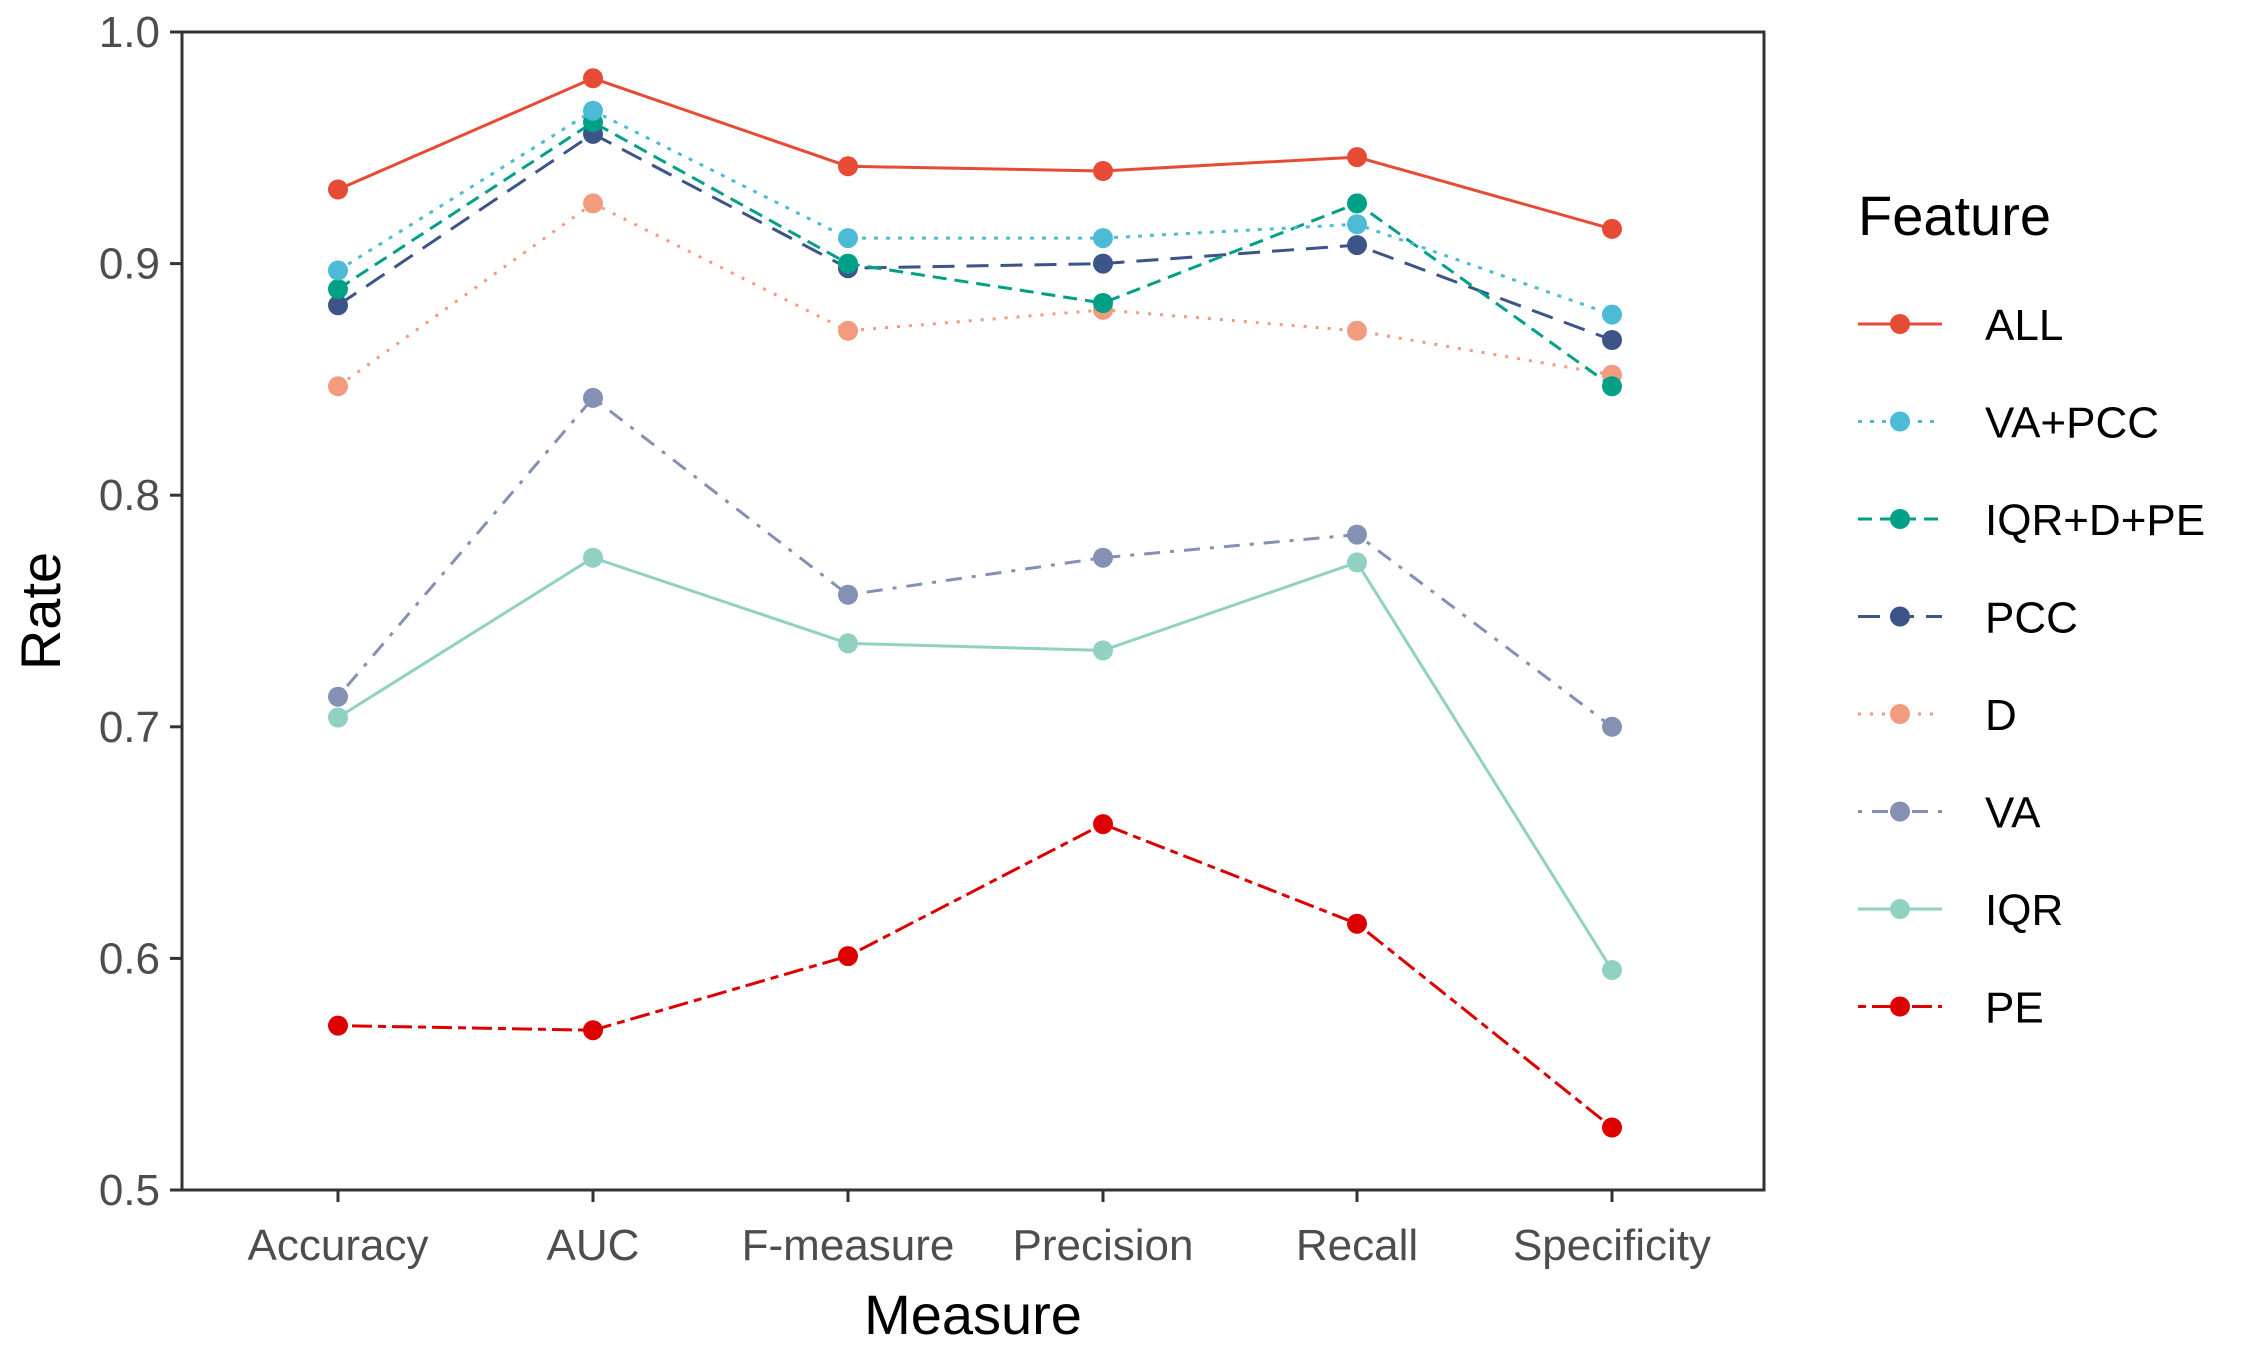  I want to click on y-tick-label: 0.8, so click(129, 495).